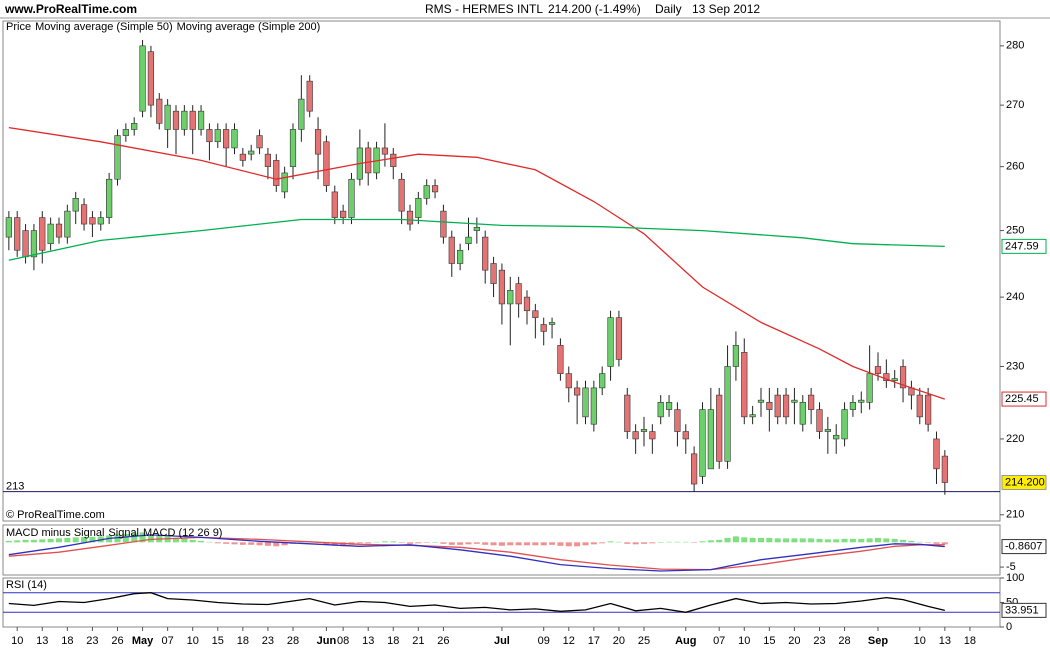 This screenshot has width=1050, height=650. Describe the element at coordinates (476, 553) in the screenshot. I see `line` at that location.